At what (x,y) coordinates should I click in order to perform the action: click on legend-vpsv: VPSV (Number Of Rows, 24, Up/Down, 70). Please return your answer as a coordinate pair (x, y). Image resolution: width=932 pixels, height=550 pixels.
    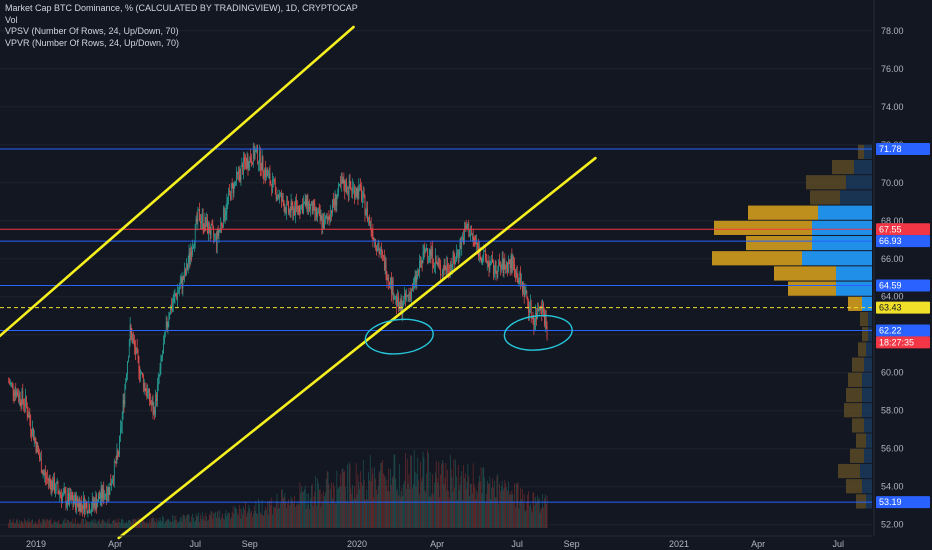
    Looking at the image, I should click on (92, 31).